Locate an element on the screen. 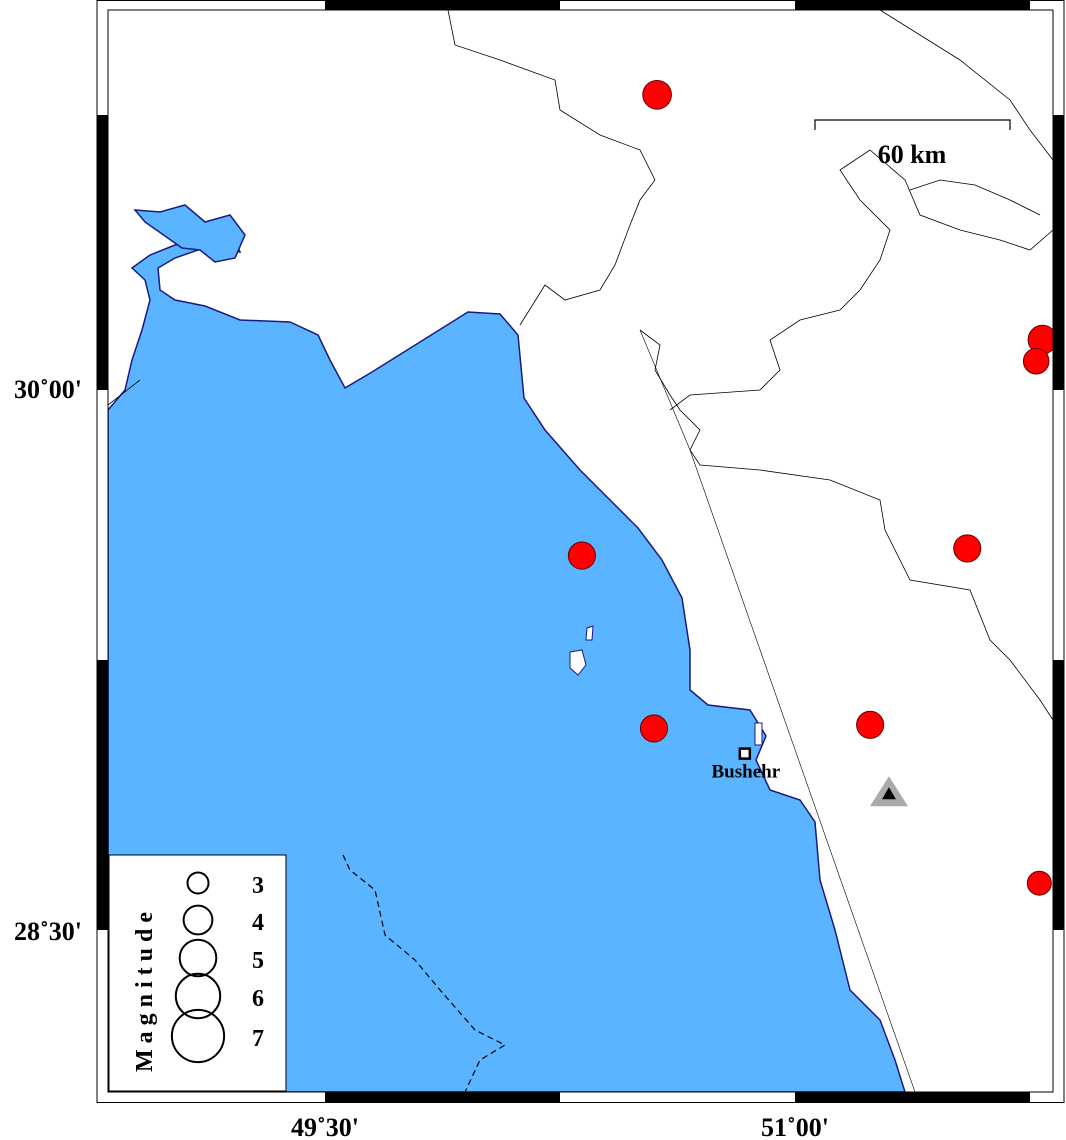  boundary-dashed is located at coordinates (424, 973).